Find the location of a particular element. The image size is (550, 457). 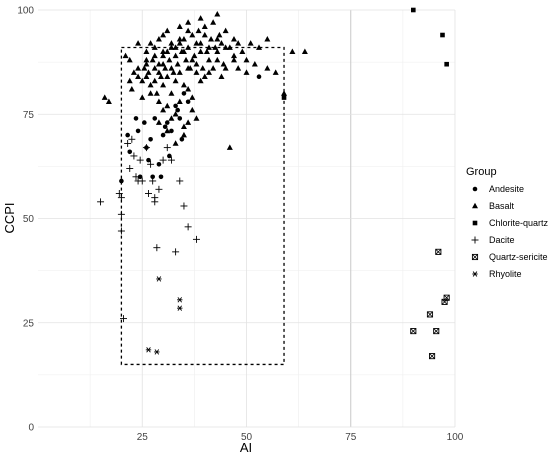

legend-key-andesite is located at coordinates (475, 189).